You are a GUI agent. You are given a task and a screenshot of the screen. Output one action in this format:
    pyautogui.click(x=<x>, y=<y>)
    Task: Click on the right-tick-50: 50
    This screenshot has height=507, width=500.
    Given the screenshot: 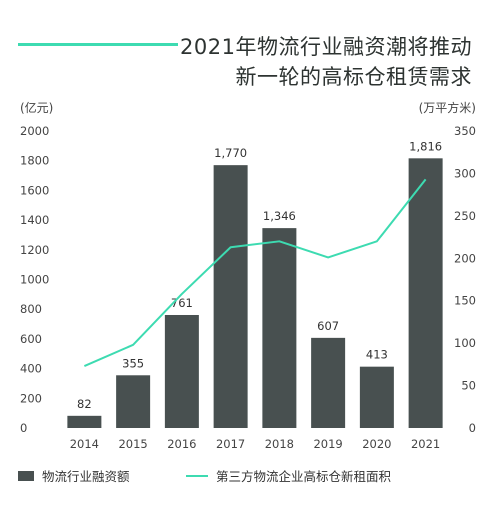 What is the action you would take?
    pyautogui.click(x=468, y=386)
    